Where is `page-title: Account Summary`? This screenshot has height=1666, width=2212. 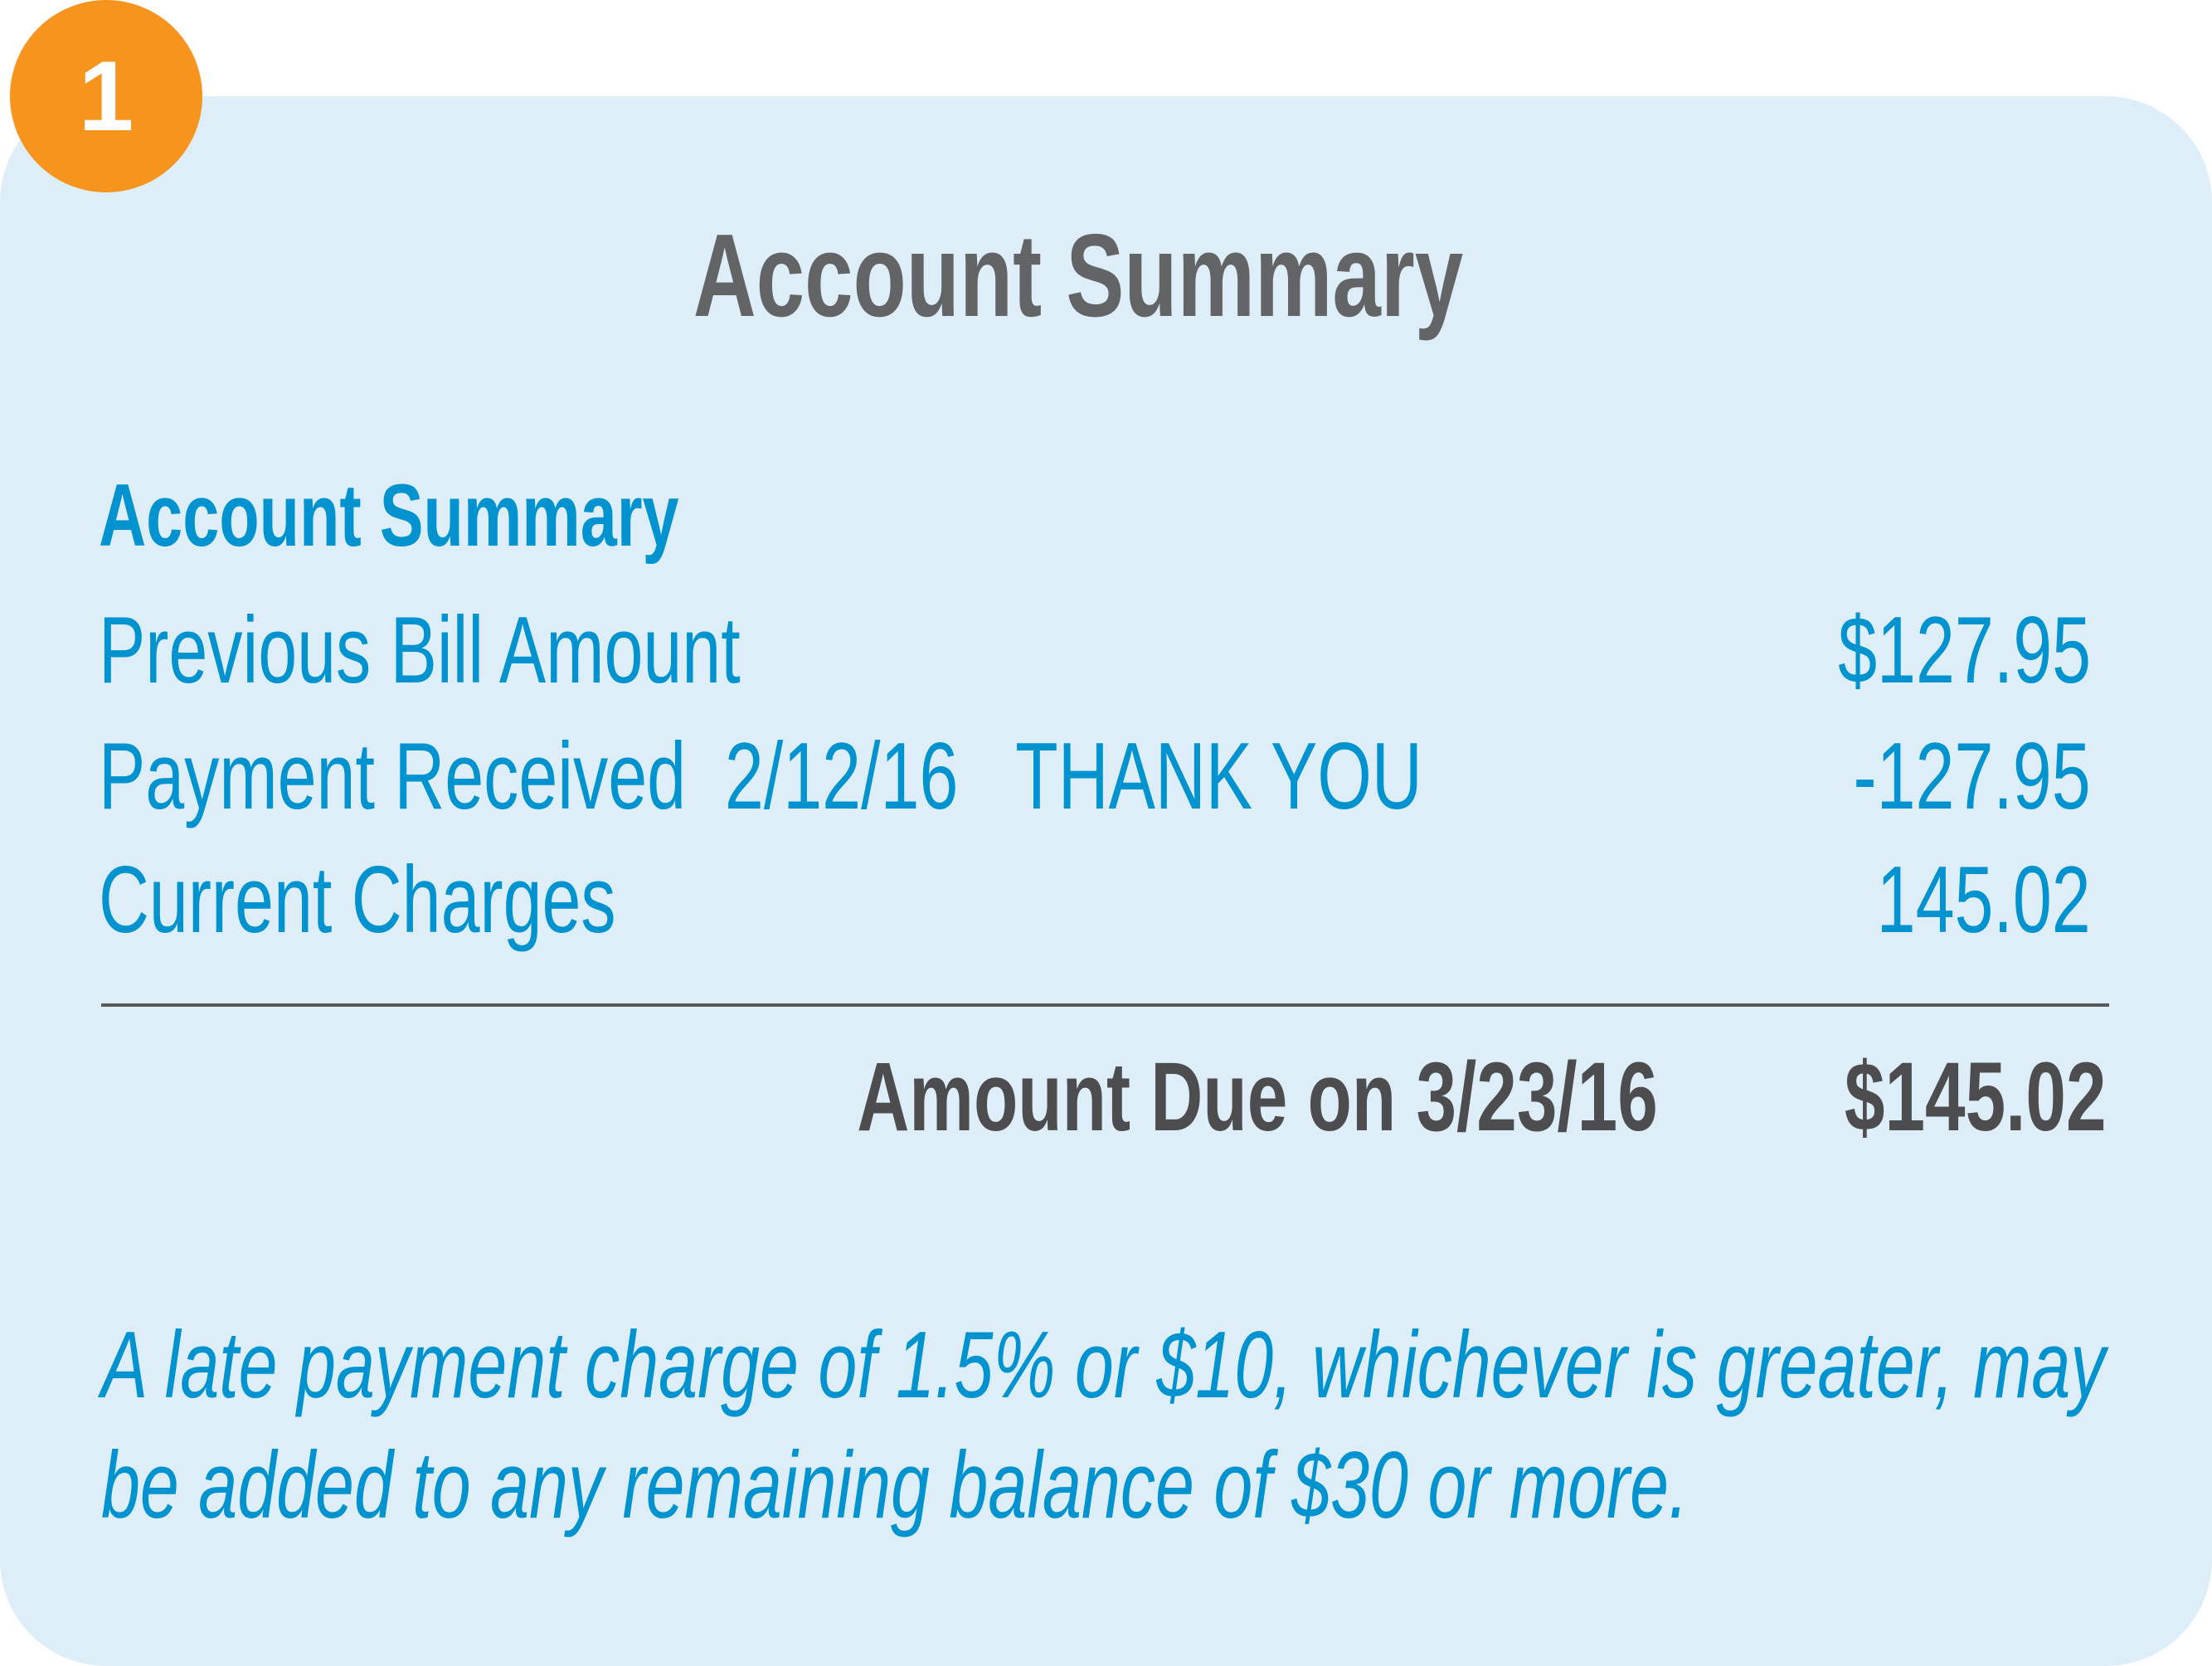
page-title: Account Summary is located at coordinates (1078, 276).